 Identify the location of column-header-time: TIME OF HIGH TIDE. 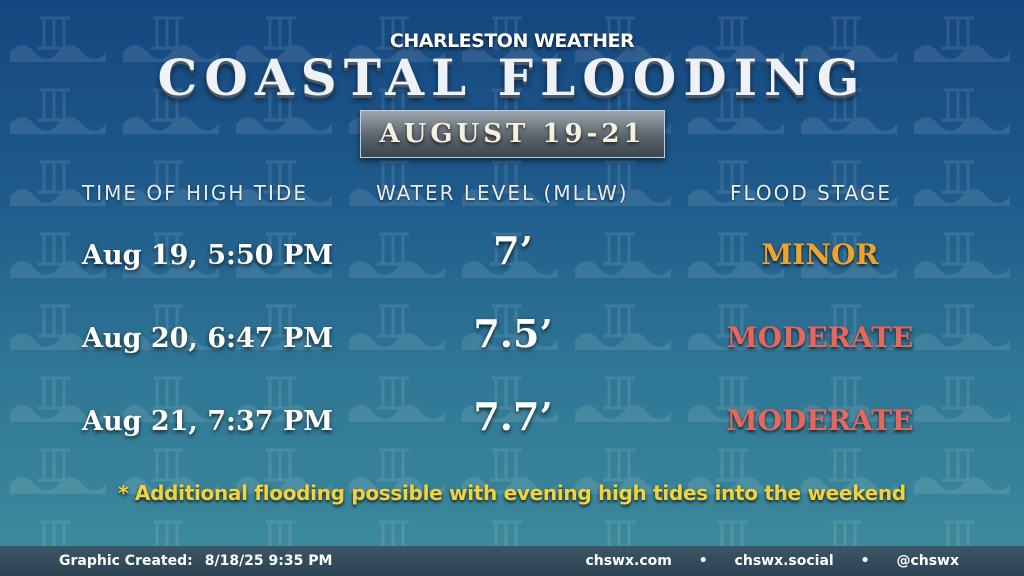
(195, 193).